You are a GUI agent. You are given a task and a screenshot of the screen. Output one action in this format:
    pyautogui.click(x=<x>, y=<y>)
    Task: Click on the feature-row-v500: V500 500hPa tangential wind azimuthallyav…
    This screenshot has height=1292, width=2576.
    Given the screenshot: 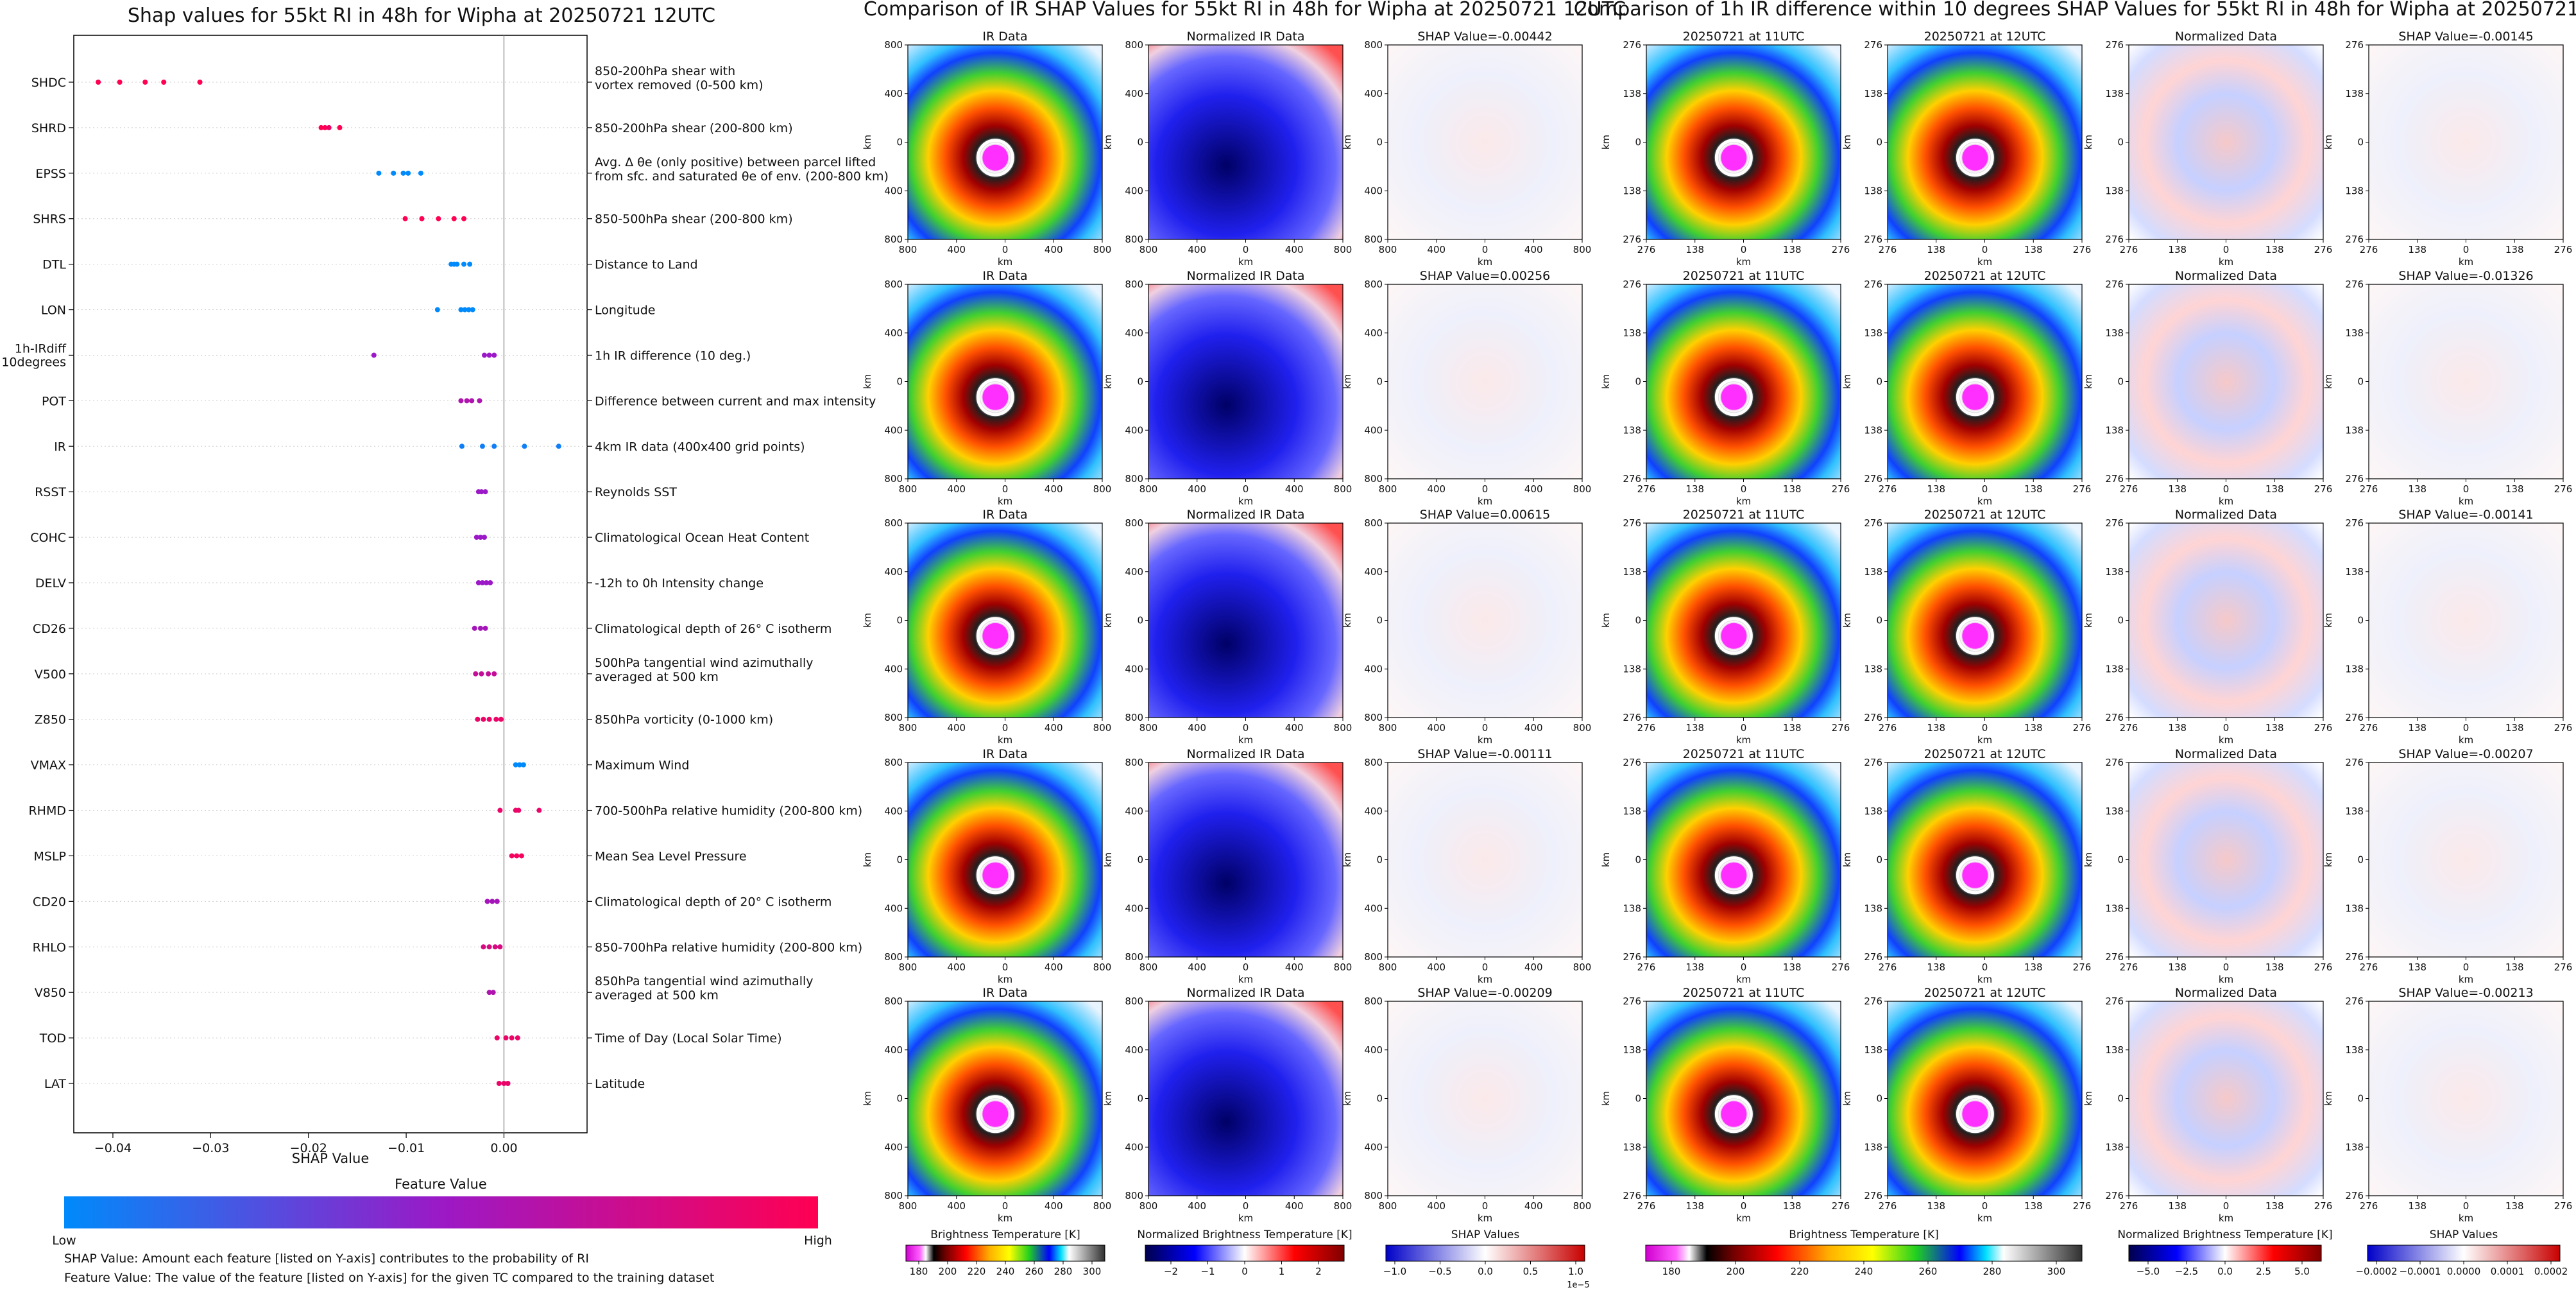 What is the action you would take?
    pyautogui.click(x=424, y=670)
    